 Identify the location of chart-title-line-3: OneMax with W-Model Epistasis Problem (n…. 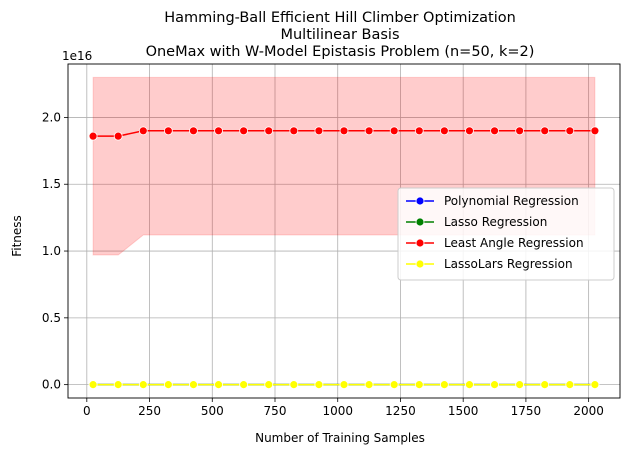
(340, 52).